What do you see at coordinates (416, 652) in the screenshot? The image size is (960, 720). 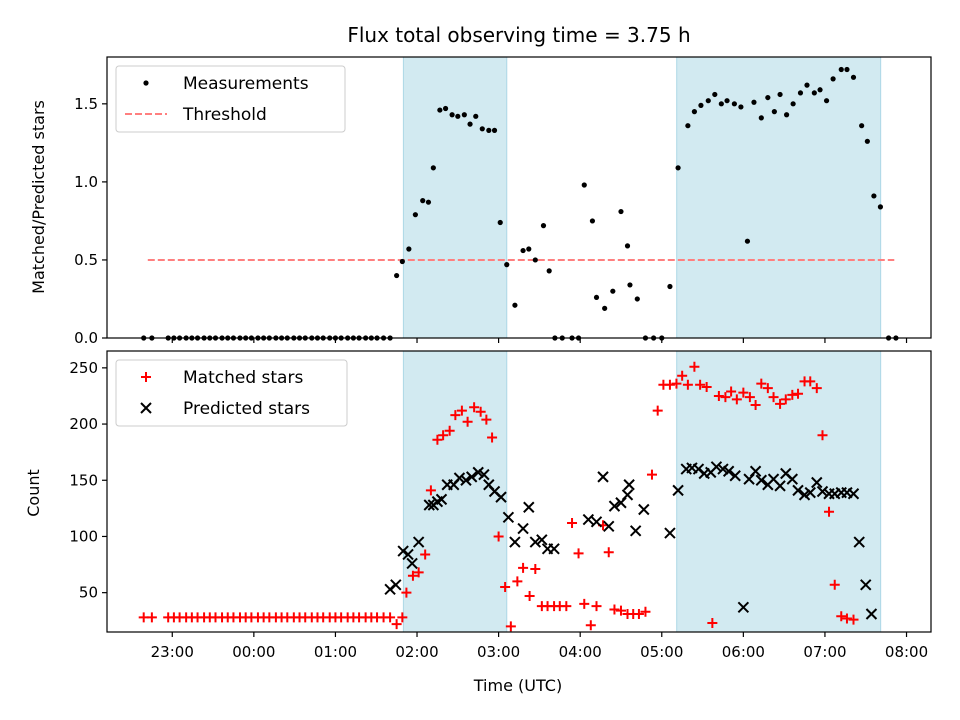 I see `x-tick-label: 02:00` at bounding box center [416, 652].